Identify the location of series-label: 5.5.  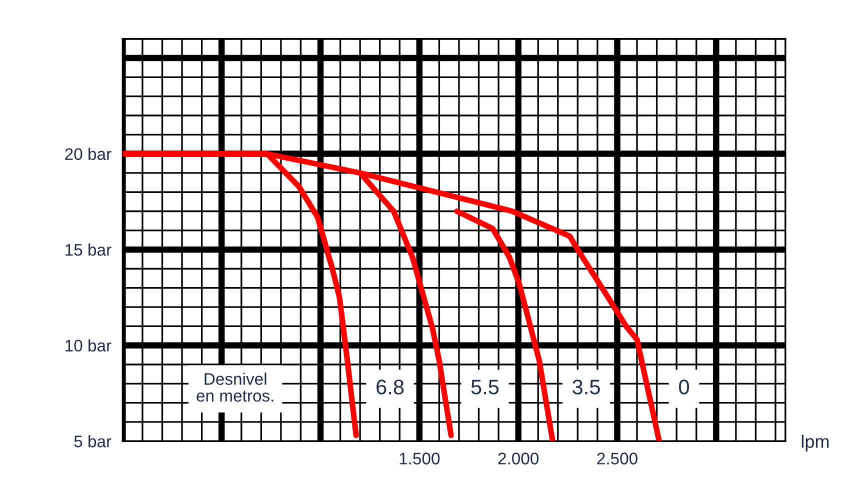
(485, 387).